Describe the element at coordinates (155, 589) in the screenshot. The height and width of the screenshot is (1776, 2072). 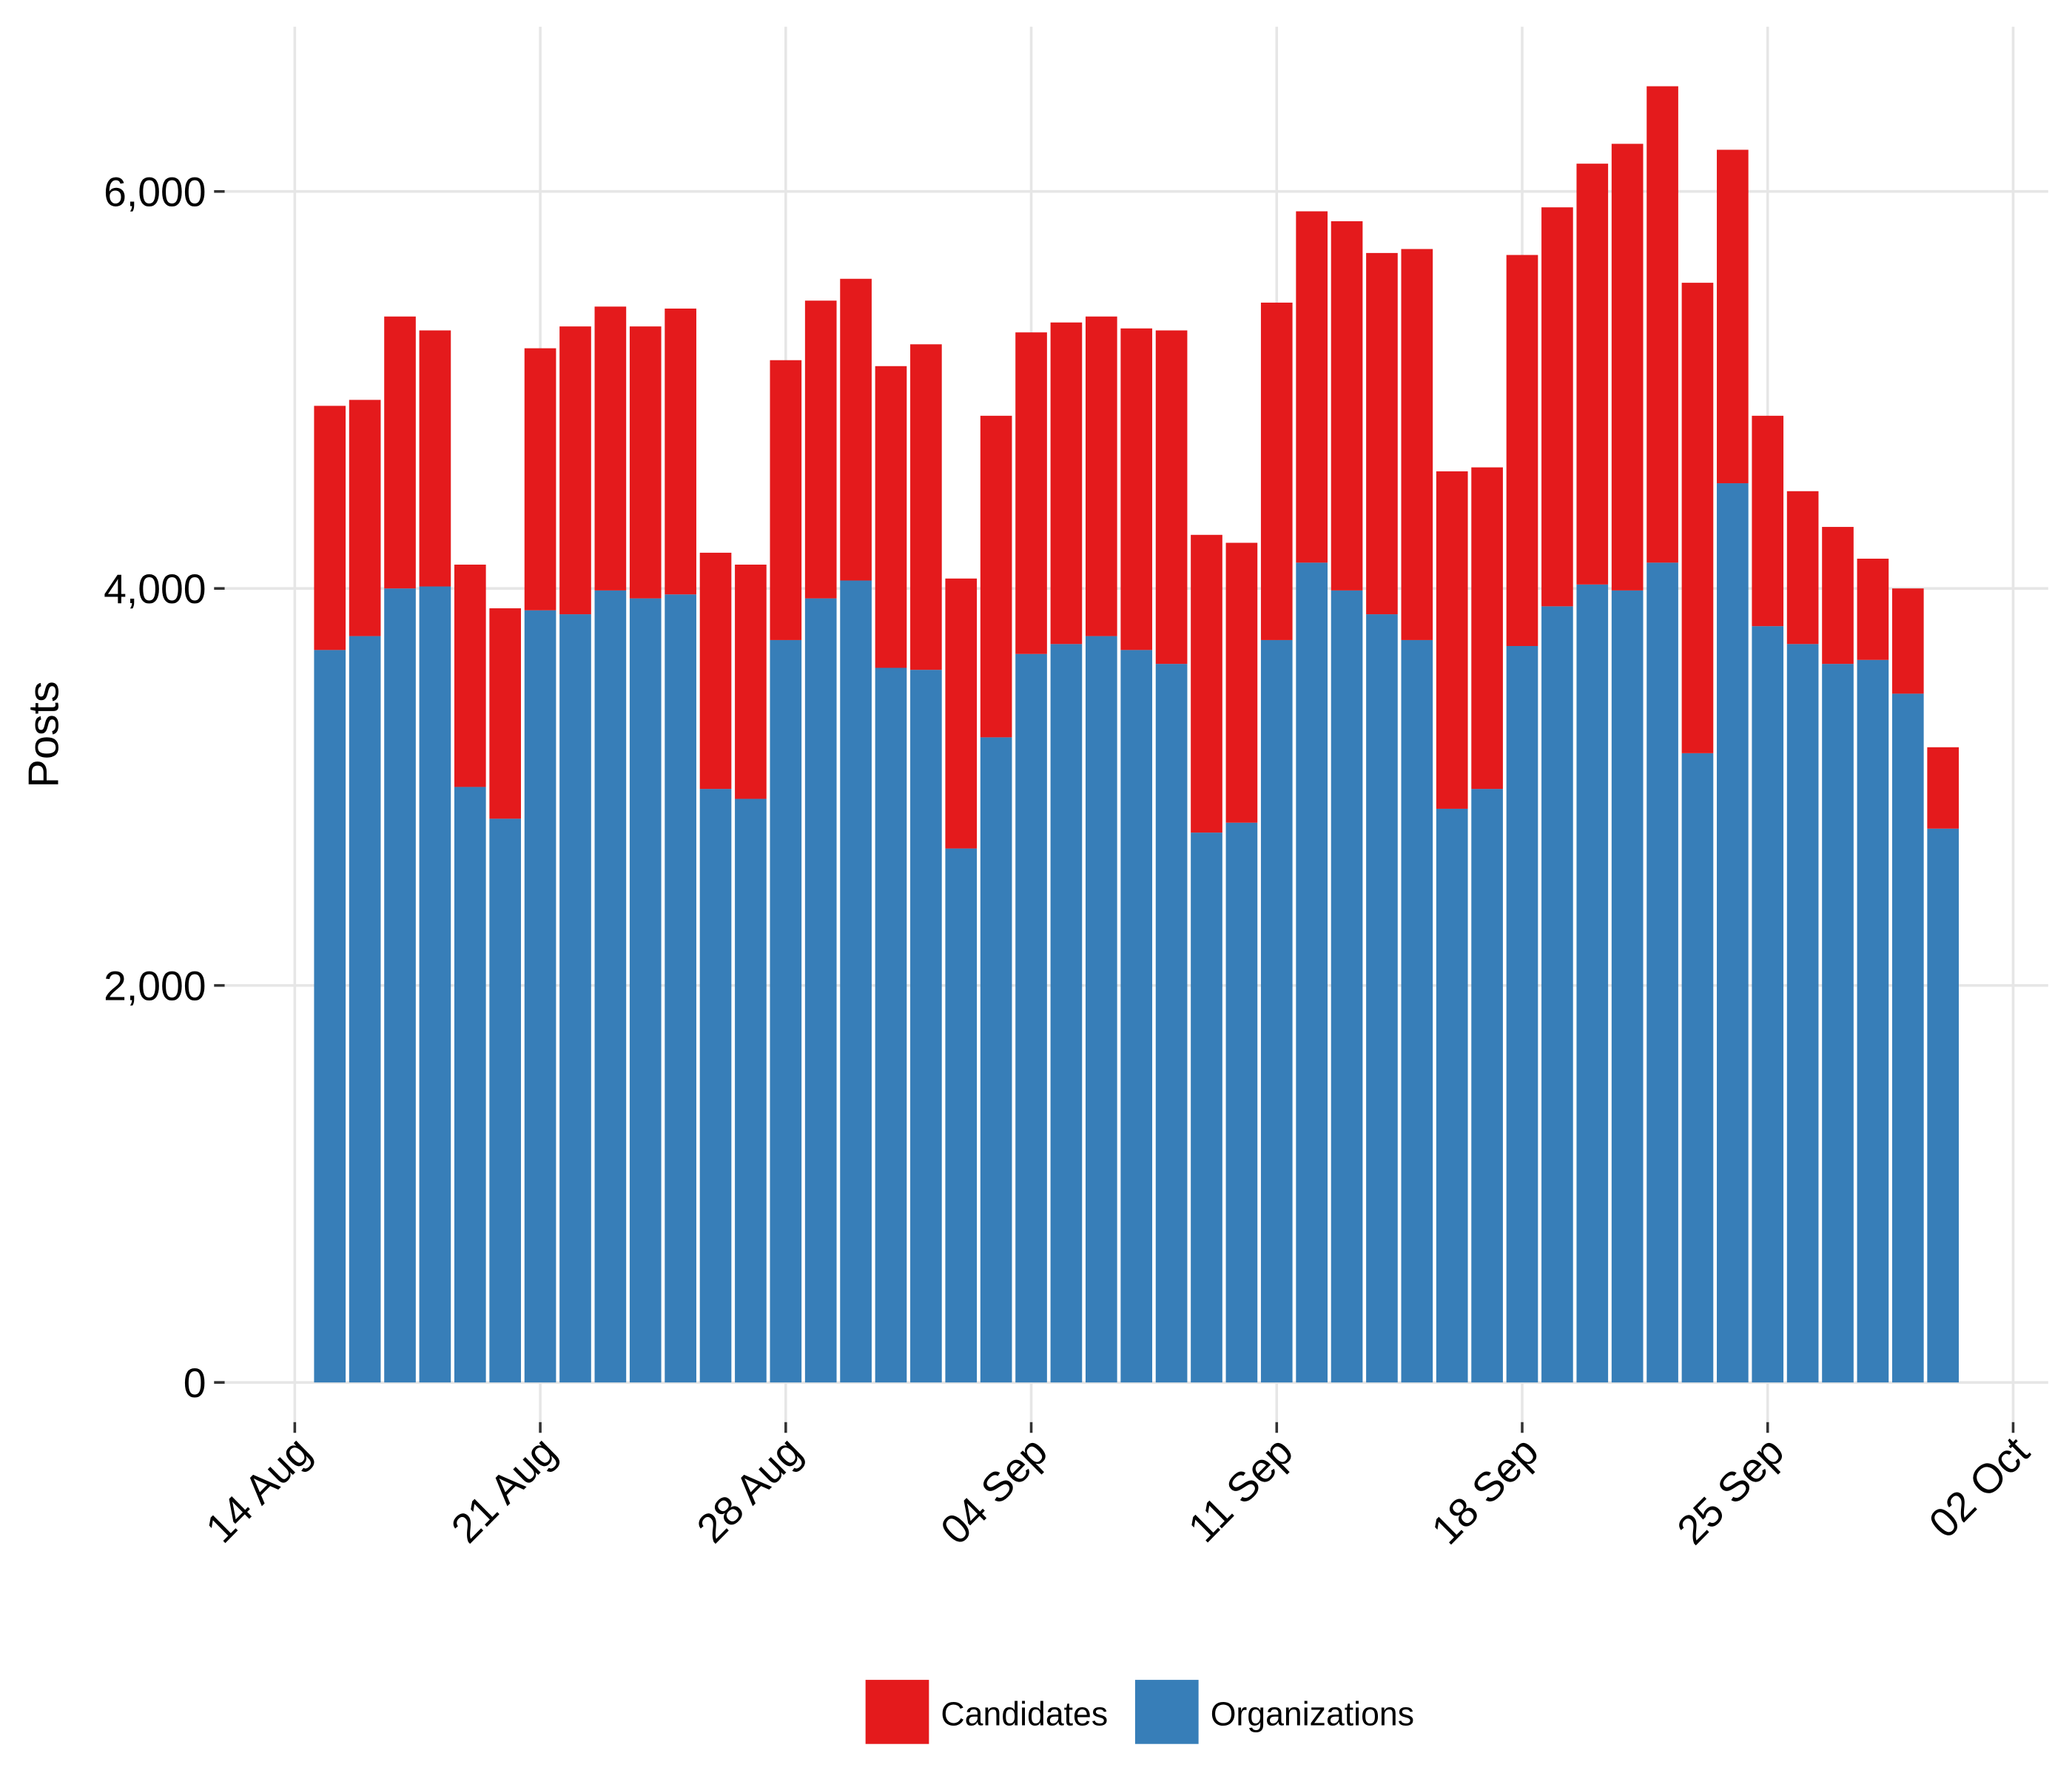
I see `y-tick-label: 4,000` at that location.